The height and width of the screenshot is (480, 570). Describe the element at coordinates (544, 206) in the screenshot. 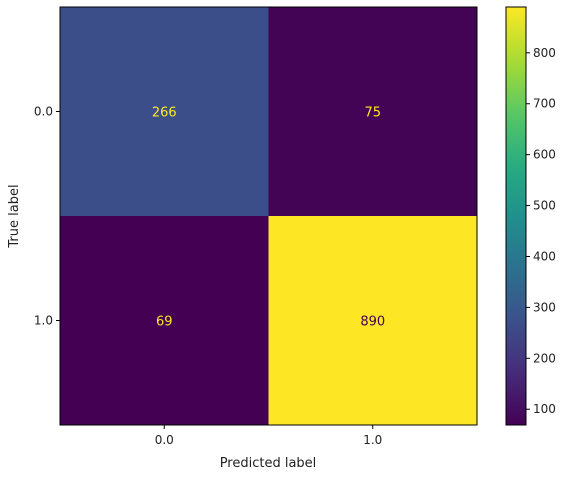

I see `colorbar-tick-label: 500` at that location.